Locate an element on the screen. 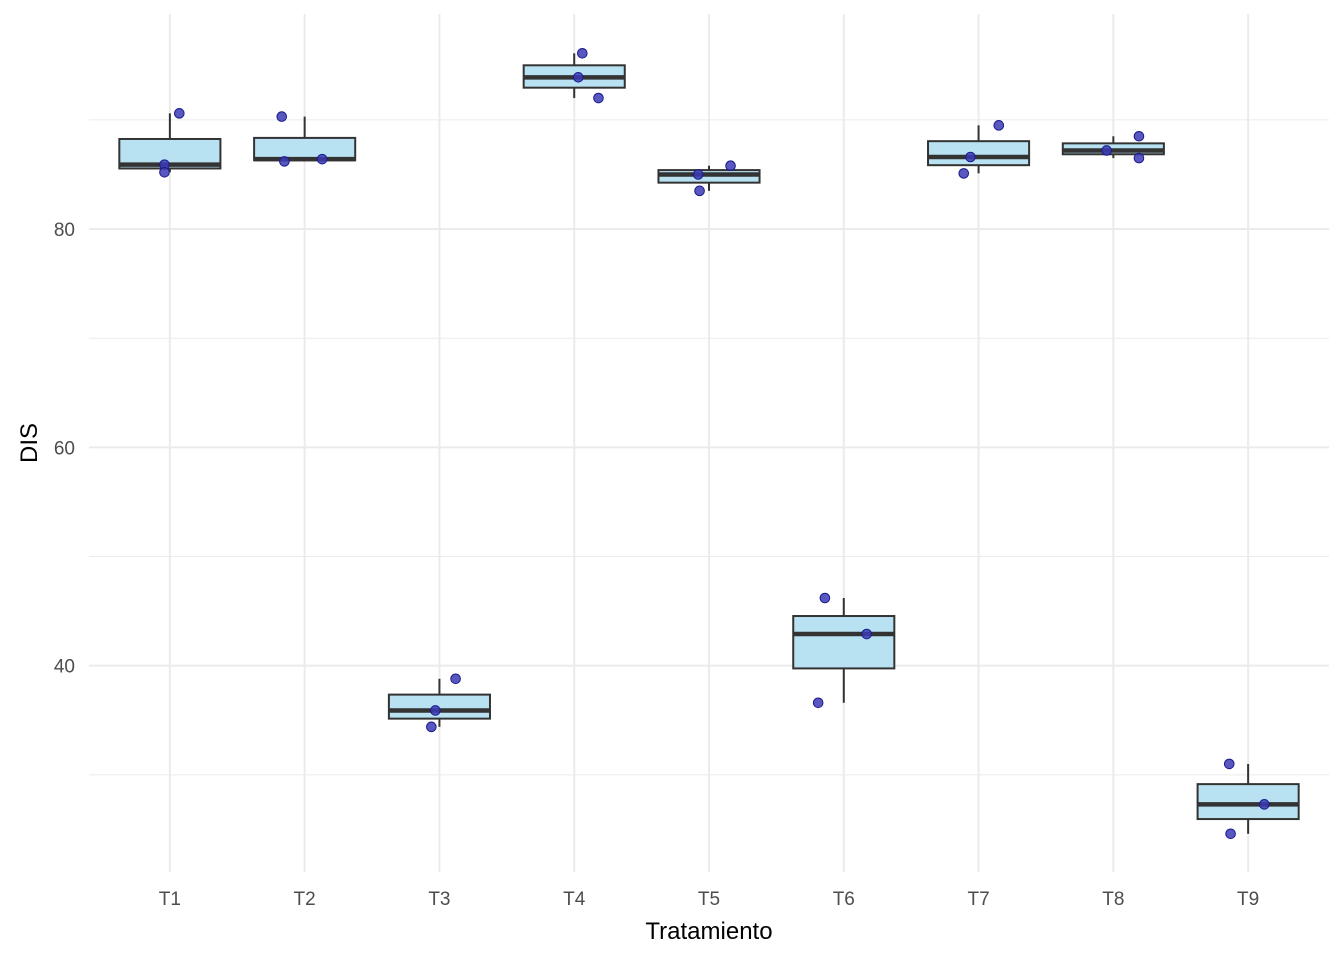  y-tick-label: 80 is located at coordinates (64, 230).